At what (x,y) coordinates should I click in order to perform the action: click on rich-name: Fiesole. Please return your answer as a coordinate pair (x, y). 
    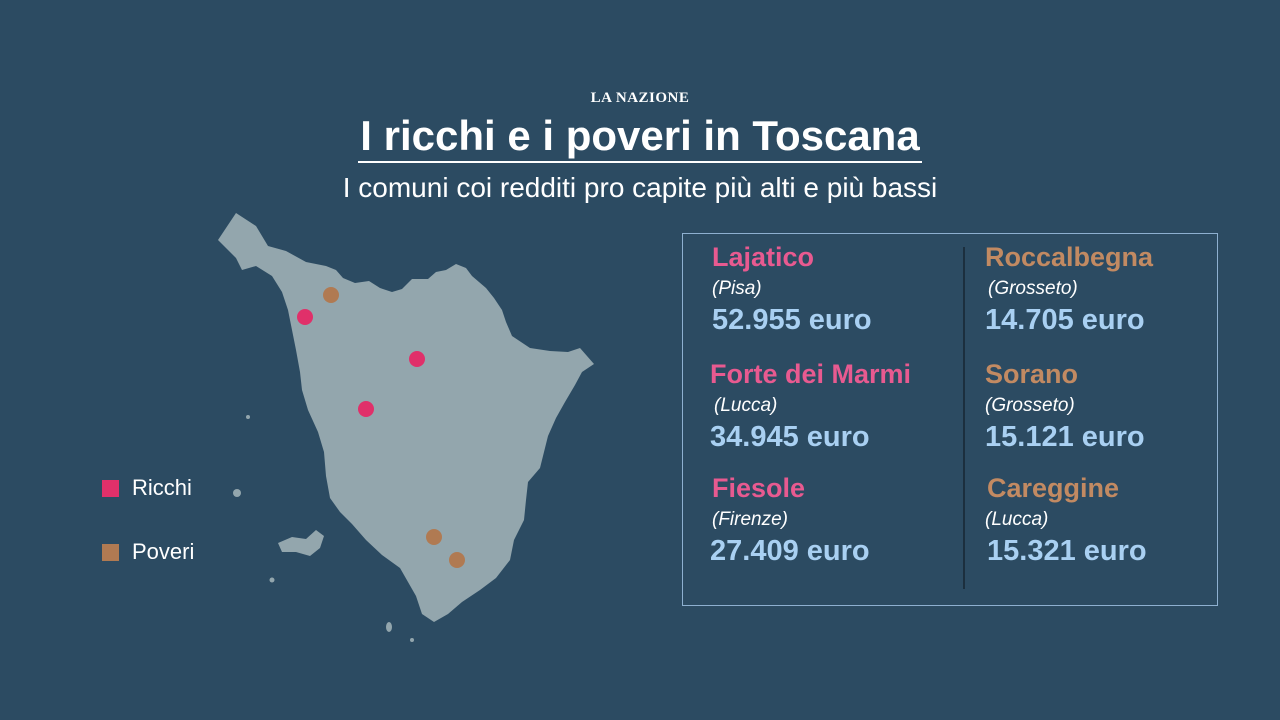
    Looking at the image, I should click on (759, 488).